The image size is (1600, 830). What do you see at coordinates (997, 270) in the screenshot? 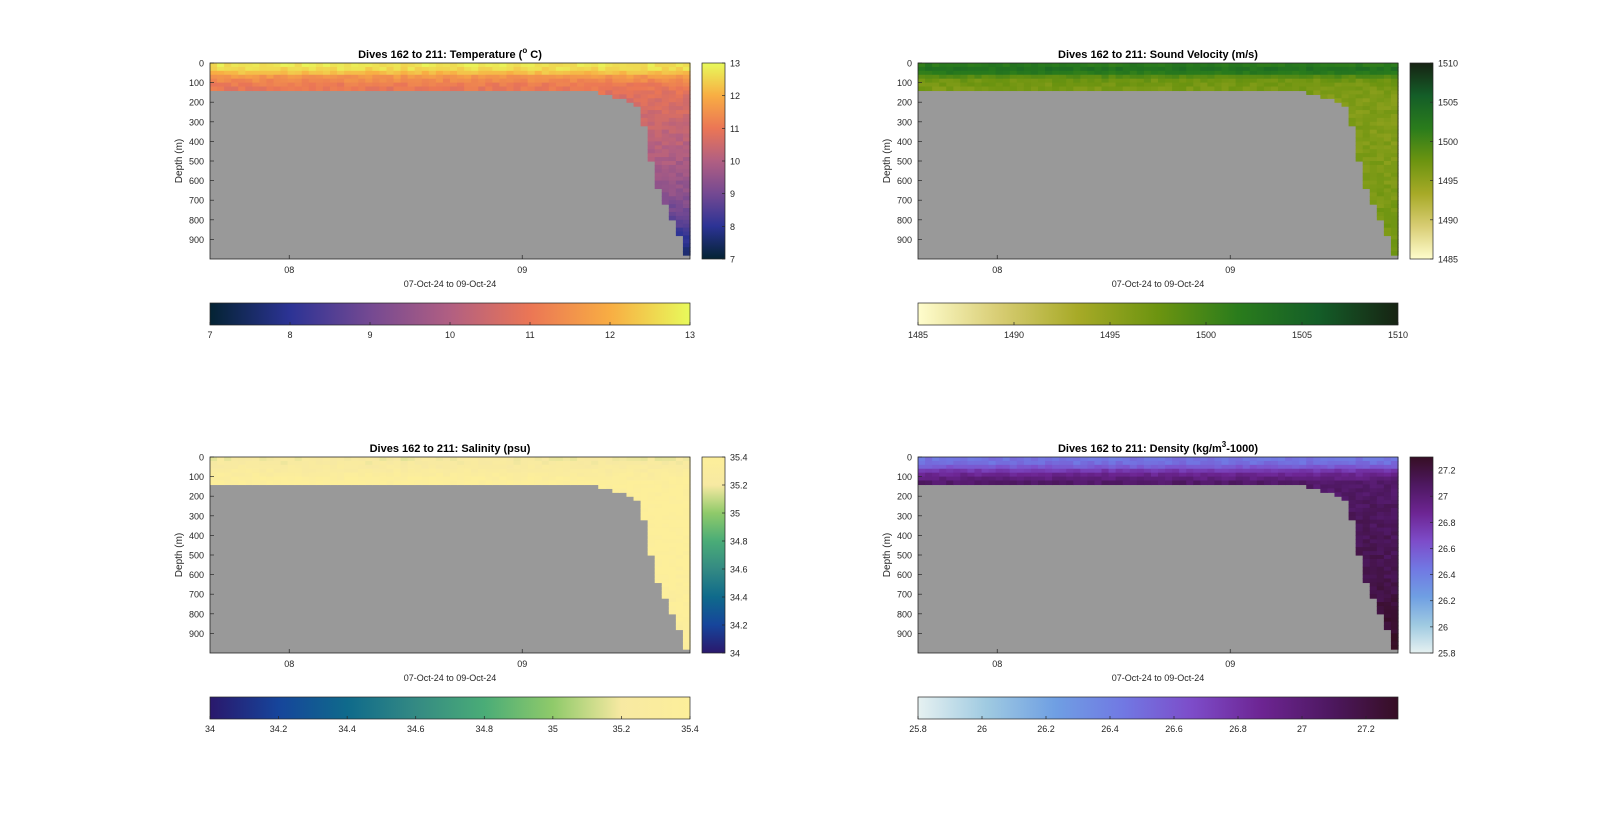
I see `x-tick-label: 08` at bounding box center [997, 270].